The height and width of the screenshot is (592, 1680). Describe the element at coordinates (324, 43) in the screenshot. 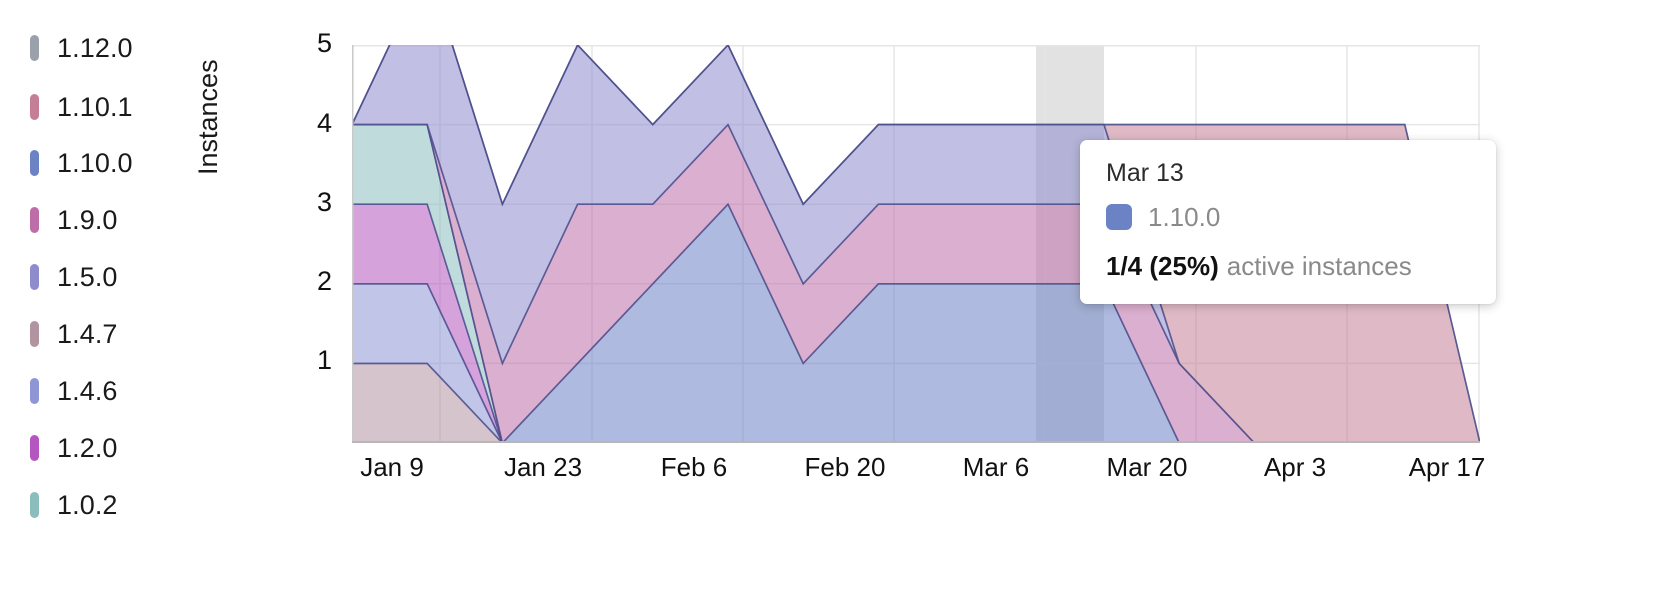

I see `y-tick-label: 5` at that location.